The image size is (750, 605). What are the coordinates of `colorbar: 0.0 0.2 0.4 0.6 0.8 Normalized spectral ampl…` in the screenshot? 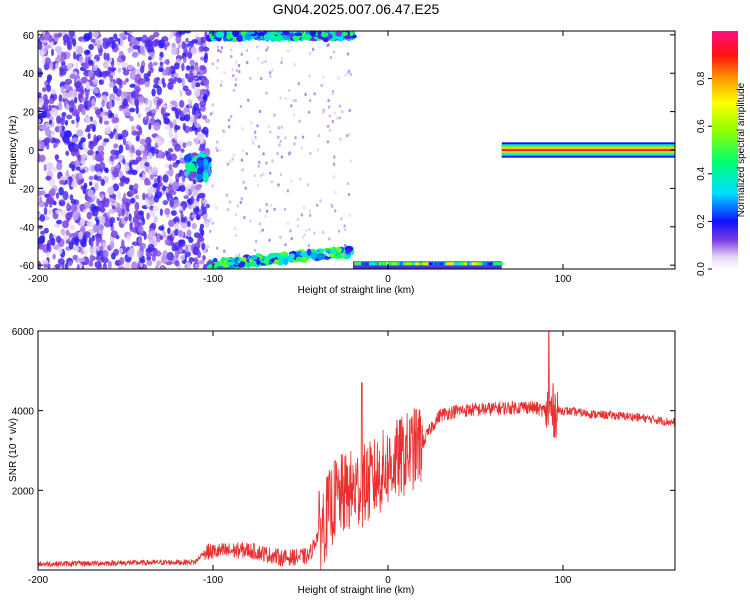 It's located at (721, 153).